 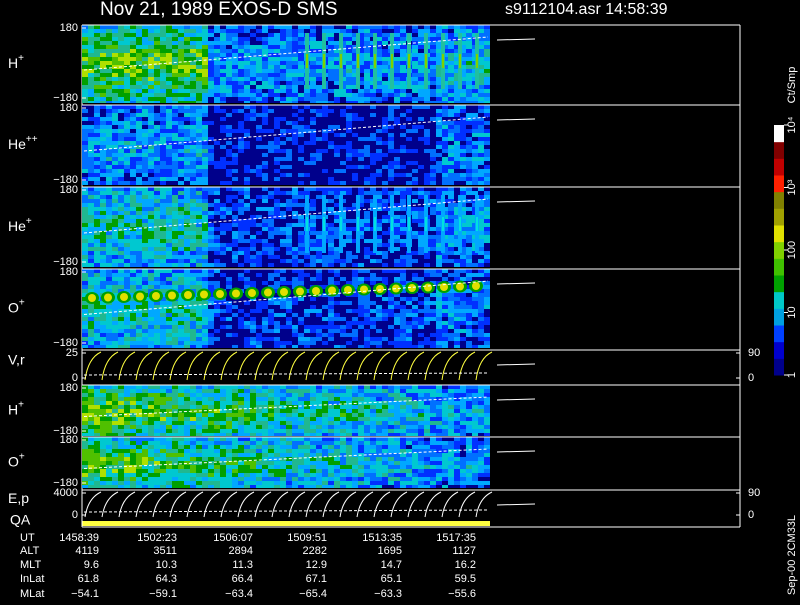 I want to click on streak-core, so click(x=409, y=224).